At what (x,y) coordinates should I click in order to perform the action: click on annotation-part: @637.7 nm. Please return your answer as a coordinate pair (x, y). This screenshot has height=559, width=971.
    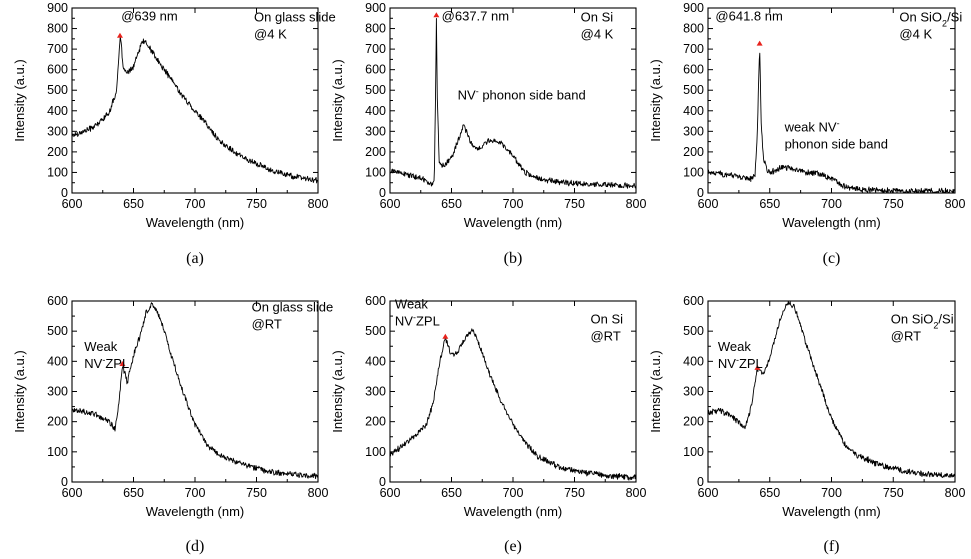
    Looking at the image, I should click on (475, 15).